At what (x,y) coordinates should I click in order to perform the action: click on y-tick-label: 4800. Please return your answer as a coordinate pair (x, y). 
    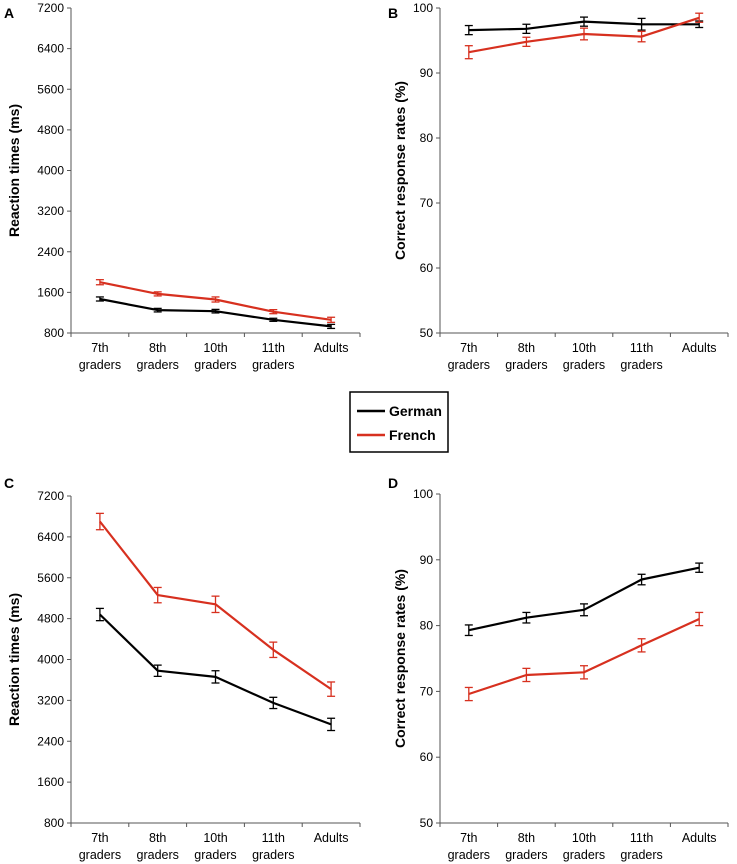
    Looking at the image, I should click on (50, 619).